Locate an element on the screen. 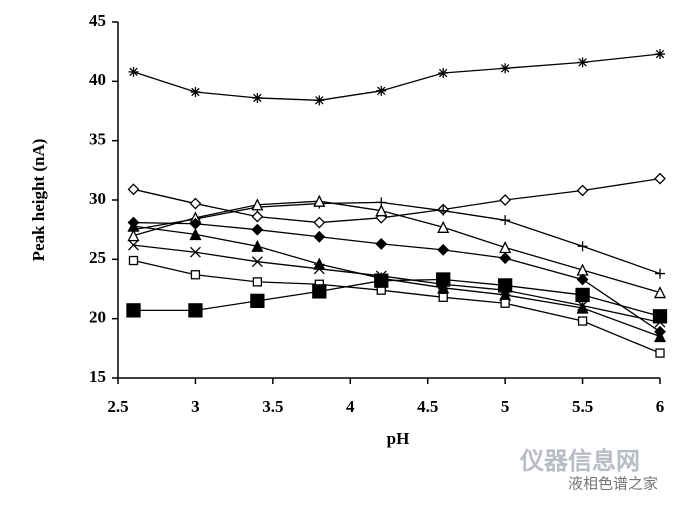 This screenshot has height=512, width=688. y-tick-label: 40 is located at coordinates (97, 79).